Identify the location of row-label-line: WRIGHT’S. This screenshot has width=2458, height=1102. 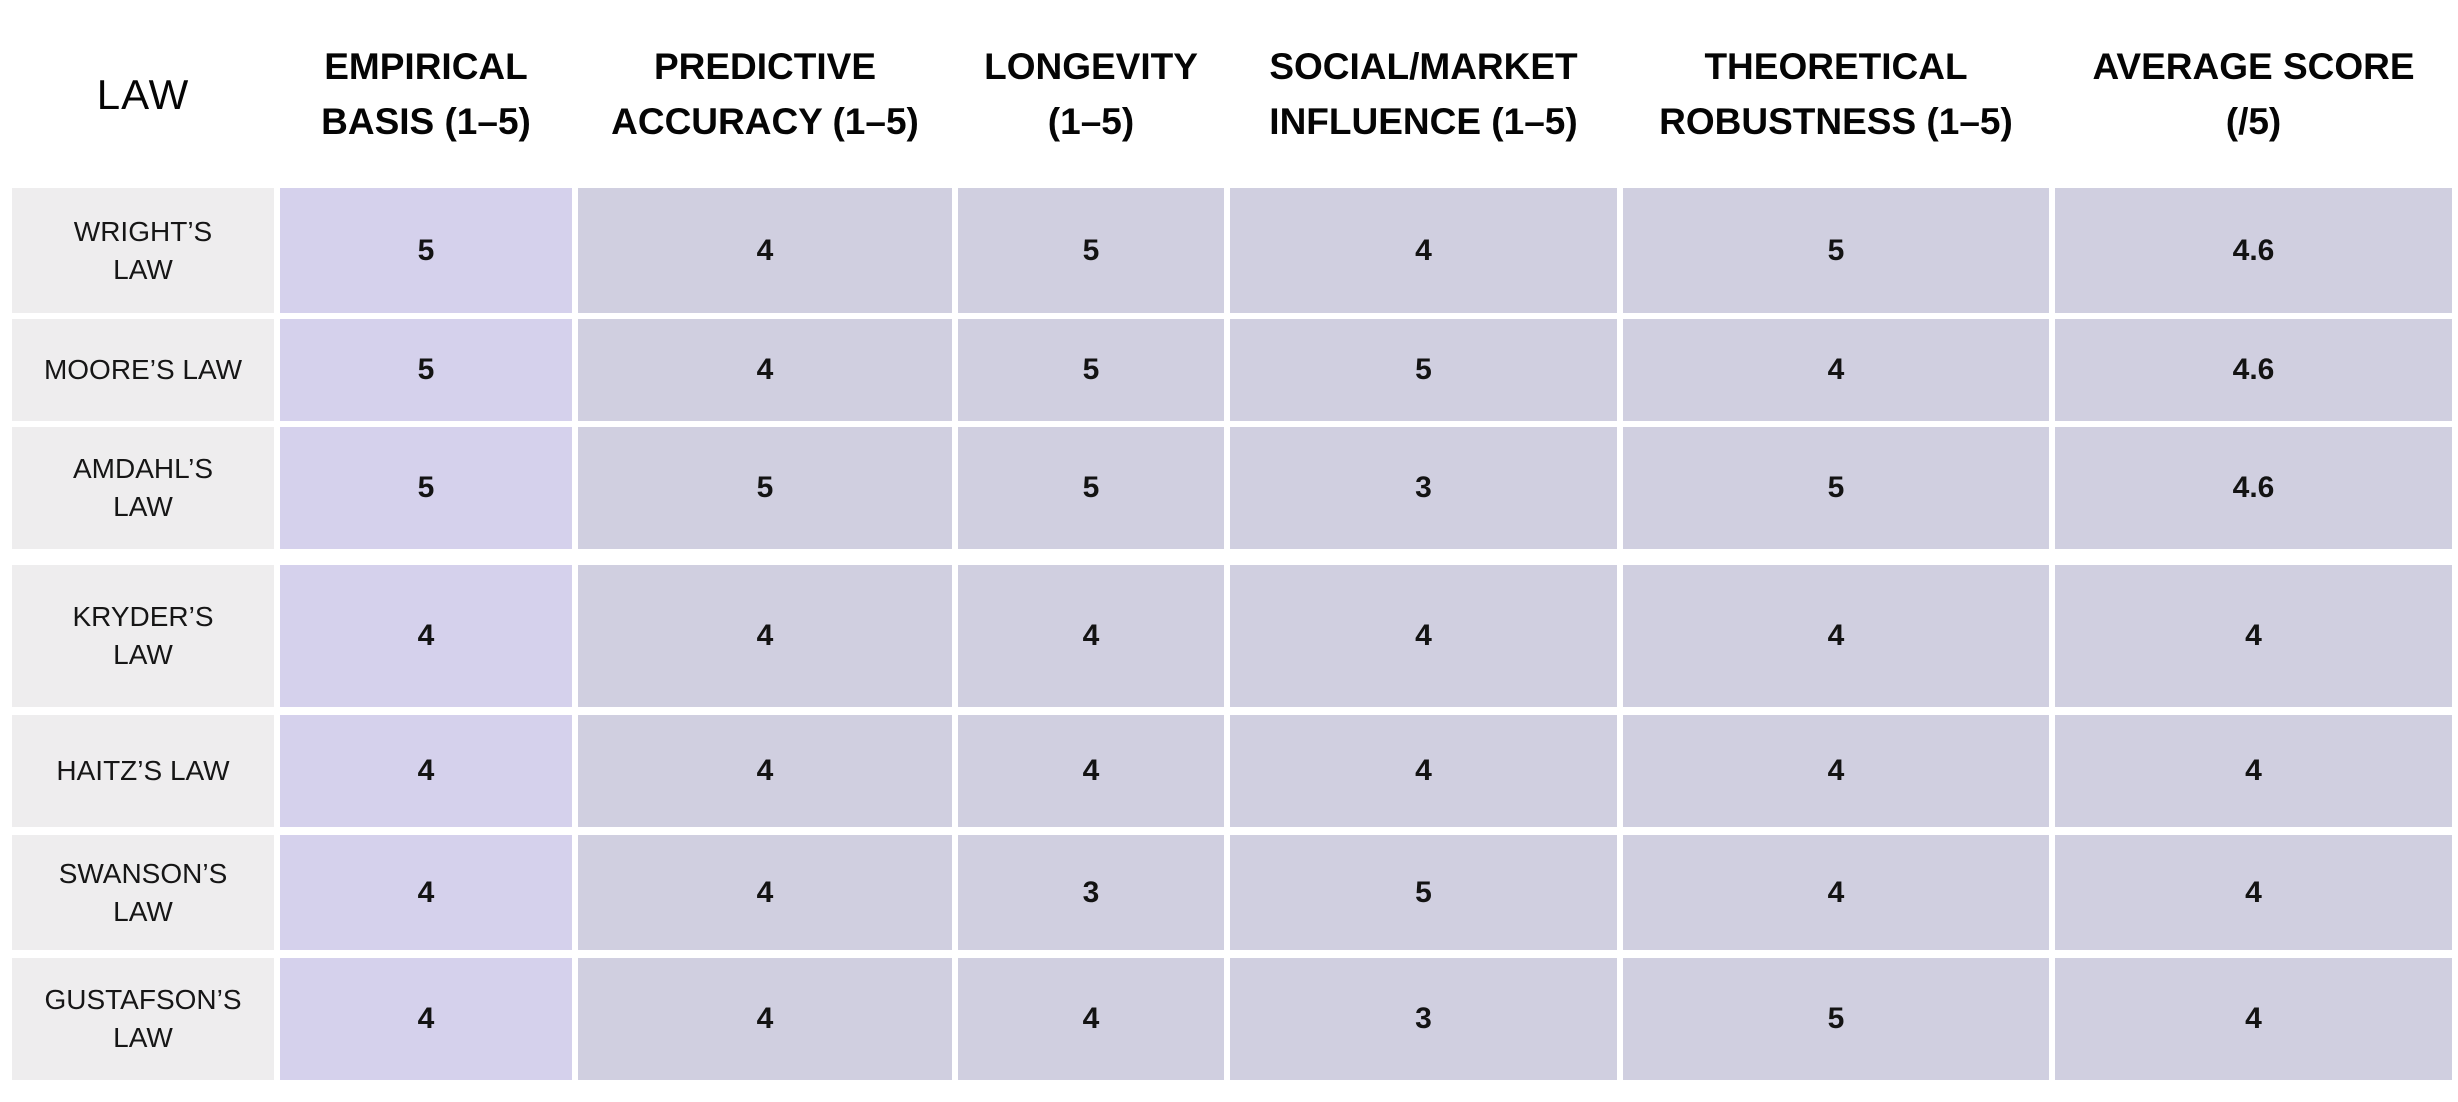
(143, 231).